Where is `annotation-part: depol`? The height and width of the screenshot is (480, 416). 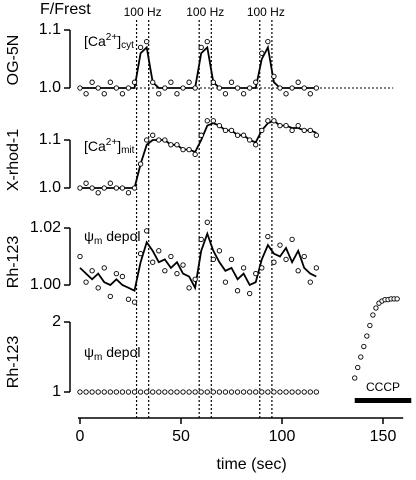 annotation-part: depol is located at coordinates (121, 236).